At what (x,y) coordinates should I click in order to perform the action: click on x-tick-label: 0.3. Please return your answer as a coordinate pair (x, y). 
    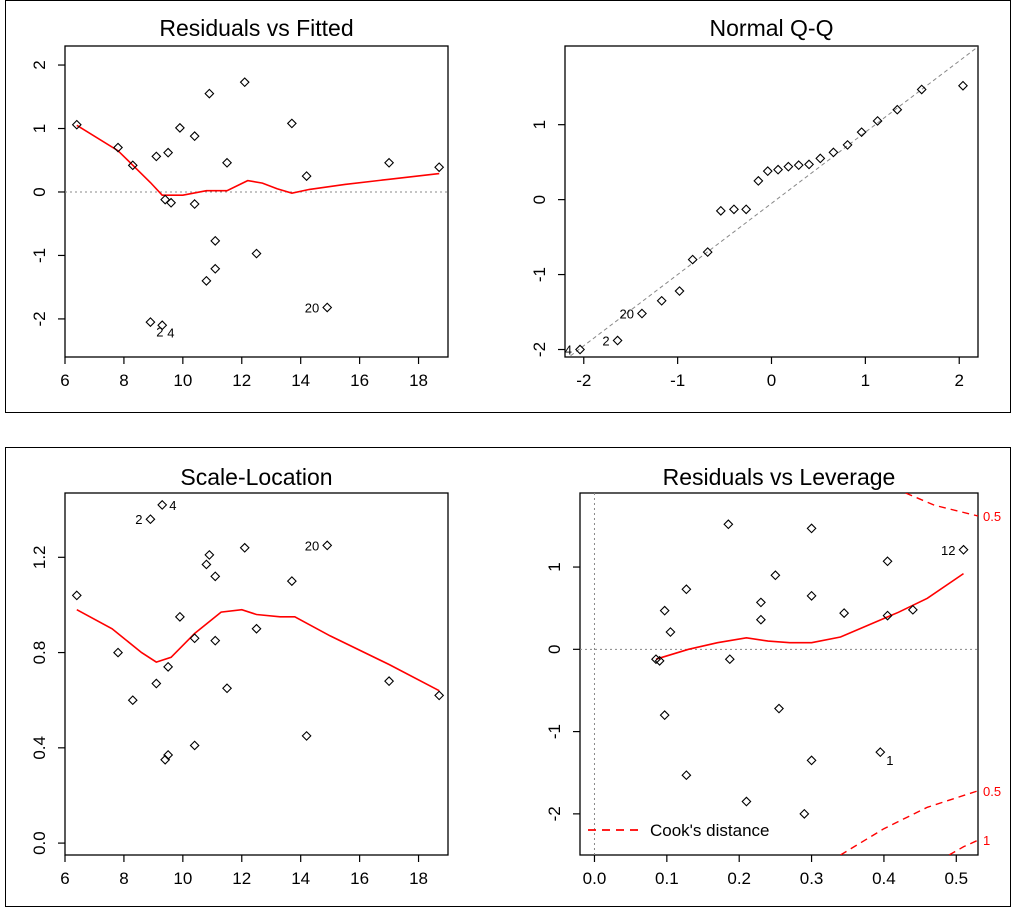
    Looking at the image, I should click on (812, 878).